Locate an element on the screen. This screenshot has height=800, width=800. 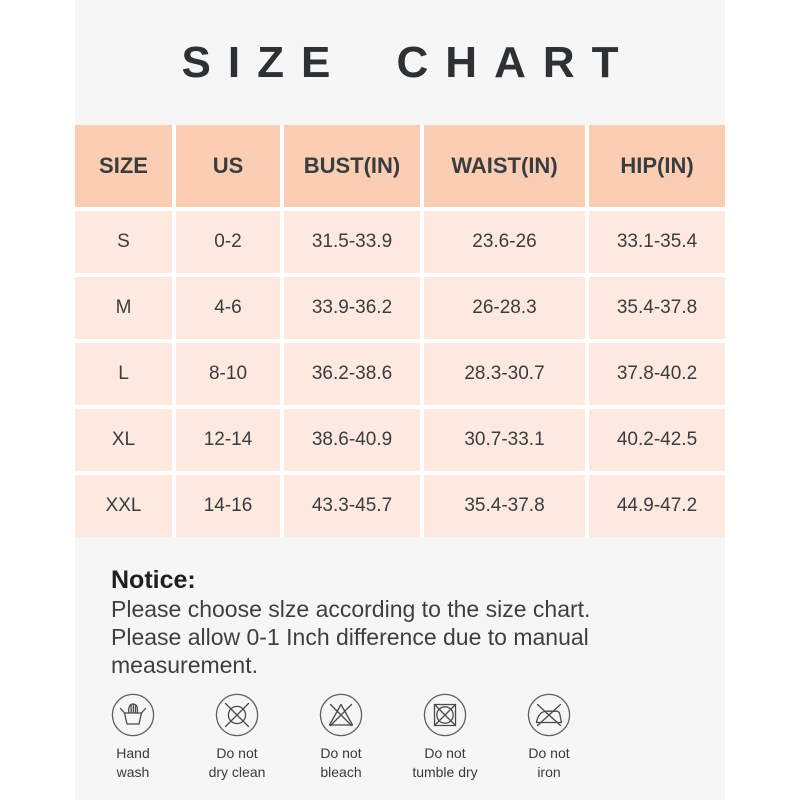
header-cell-hip: HIP(IN) is located at coordinates (657, 166).